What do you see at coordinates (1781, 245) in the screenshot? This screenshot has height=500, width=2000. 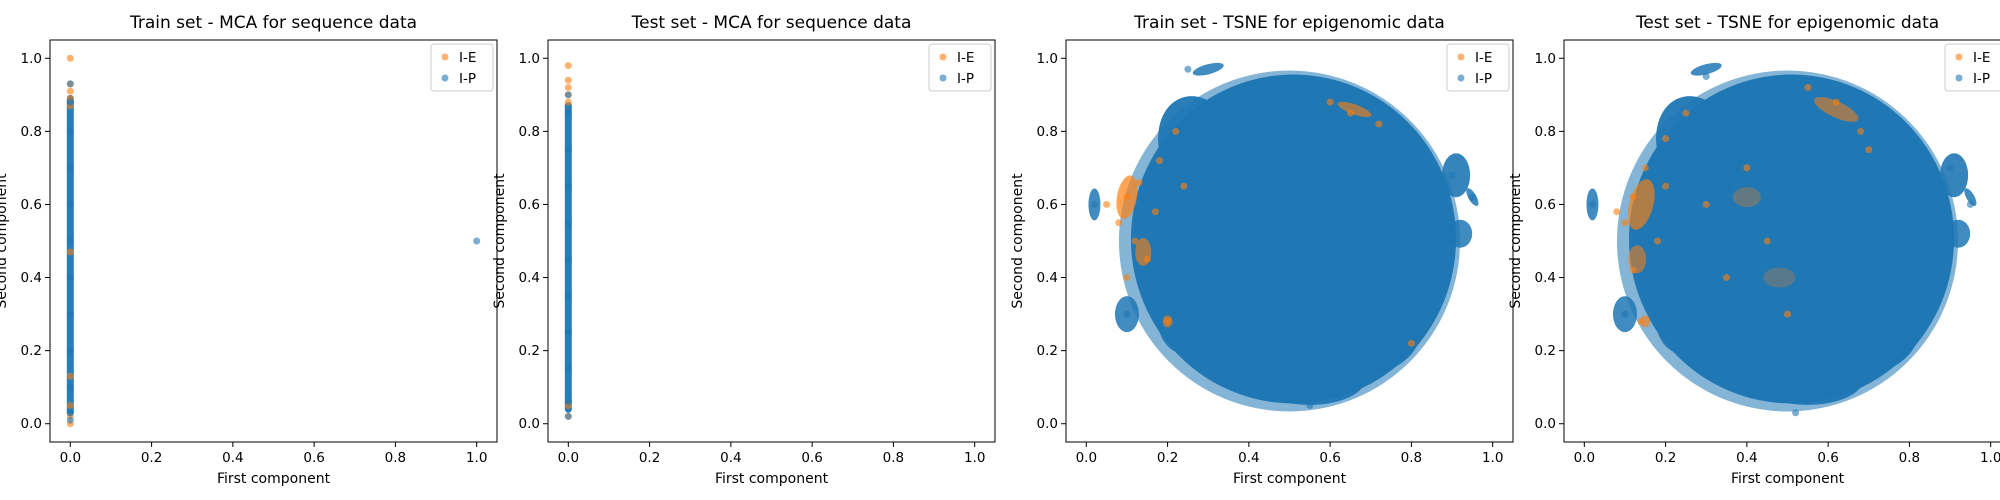 I see `data-points` at bounding box center [1781, 245].